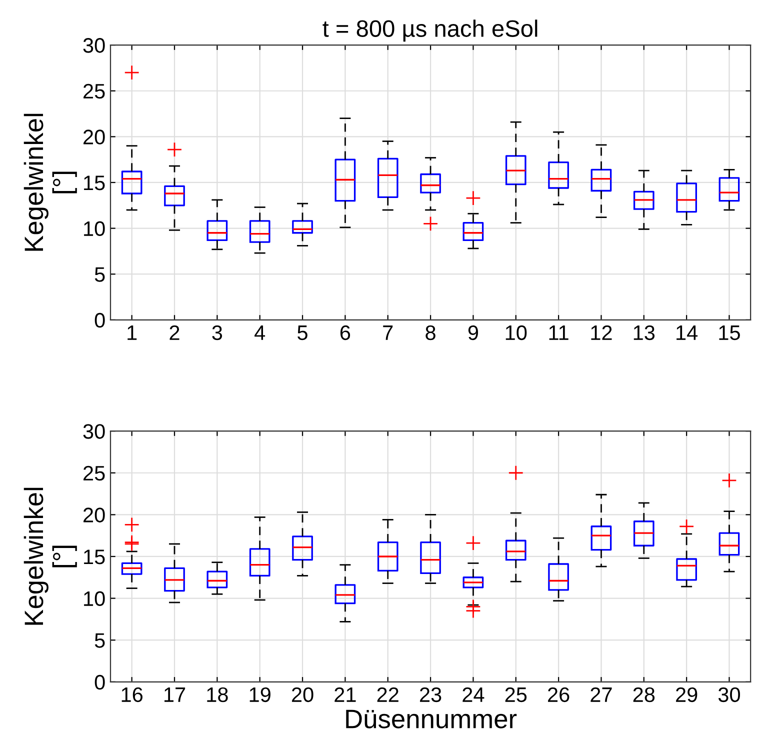 This screenshot has width=762, height=751. Describe the element at coordinates (217, 694) in the screenshot. I see `x-tick-label: 18` at that location.